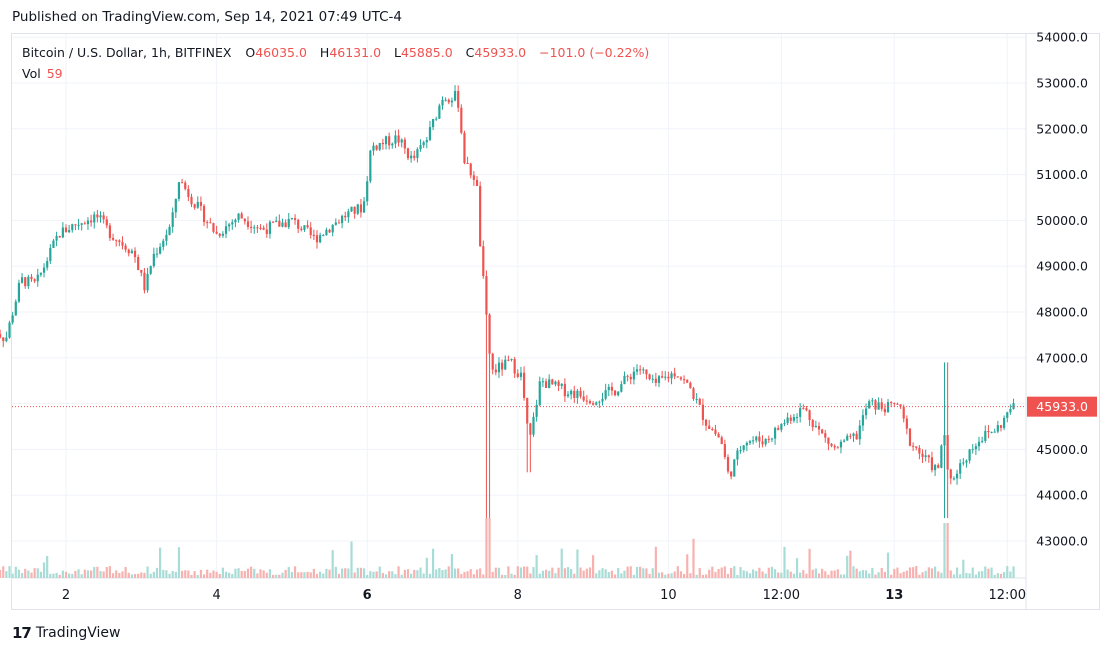 This screenshot has width=1113, height=655. What do you see at coordinates (1062, 174) in the screenshot?
I see `y-tick-label: 51000.0` at bounding box center [1062, 174].